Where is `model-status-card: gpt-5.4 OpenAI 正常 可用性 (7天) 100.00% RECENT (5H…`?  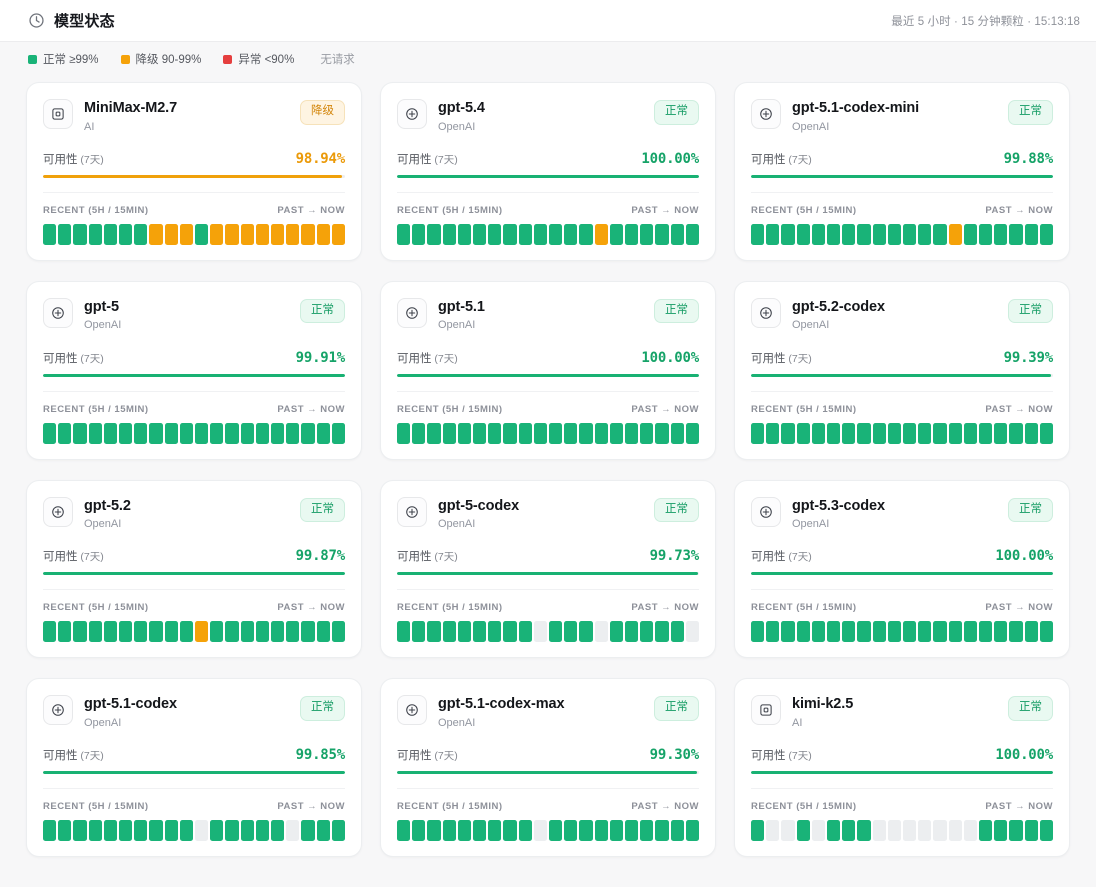
model-status-card: gpt-5.4 OpenAI 正常 可用性 (7天) 100.00% RECENT (5H… is located at coordinates (548, 171).